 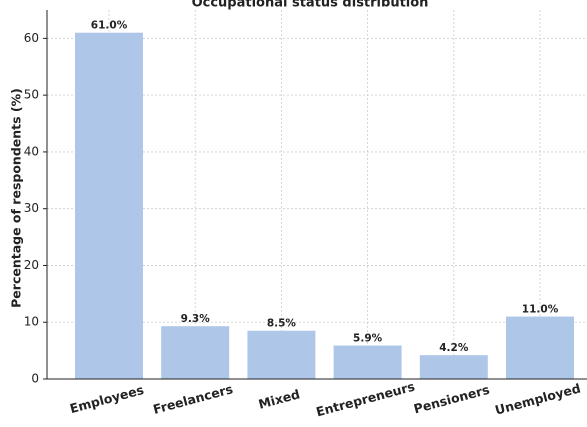 What do you see at coordinates (109, 26) in the screenshot?
I see `value-label: 61.0%` at bounding box center [109, 26].